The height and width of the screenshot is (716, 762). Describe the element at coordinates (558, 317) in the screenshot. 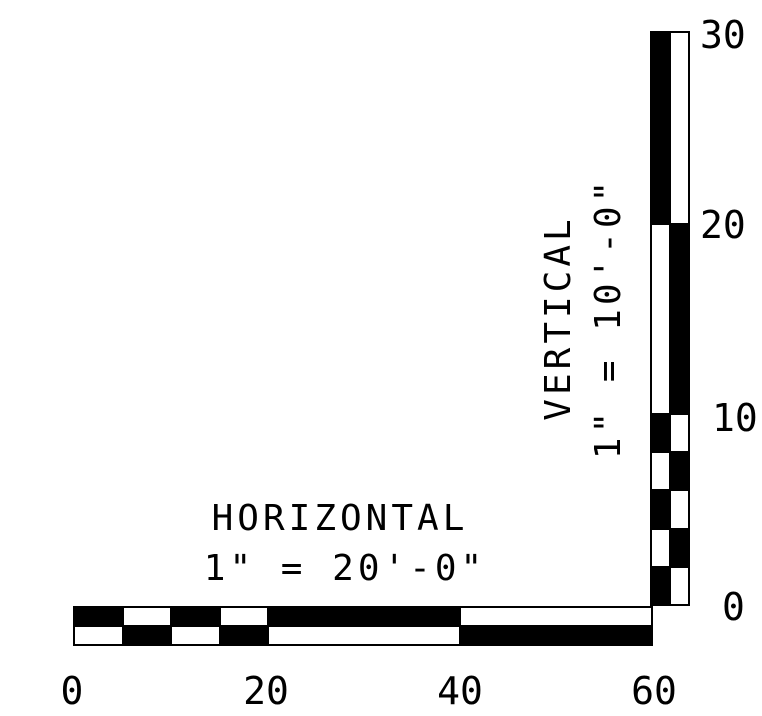

I see `vertical-scale-title: VERTICAL` at that location.